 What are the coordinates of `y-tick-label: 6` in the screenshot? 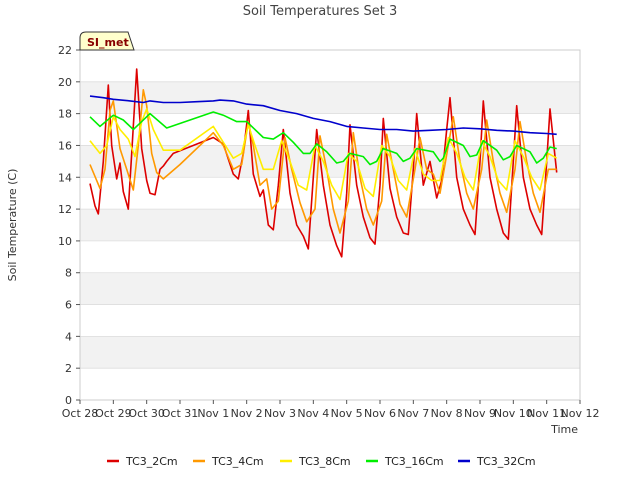 It's located at (68, 305).